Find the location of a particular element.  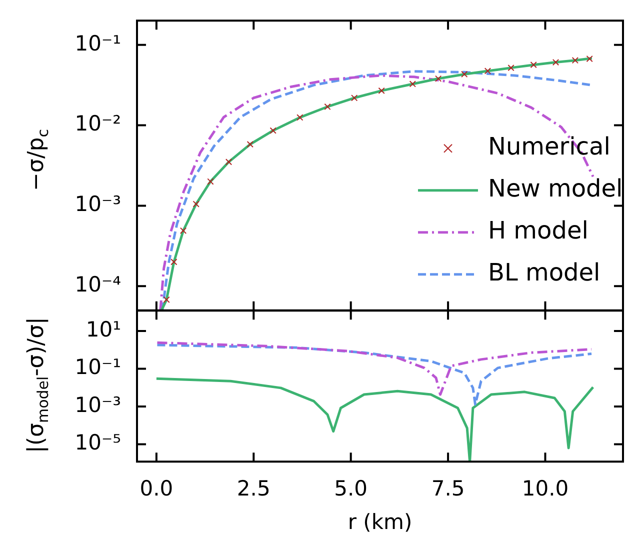

legend-label: Numerical is located at coordinates (549, 146).